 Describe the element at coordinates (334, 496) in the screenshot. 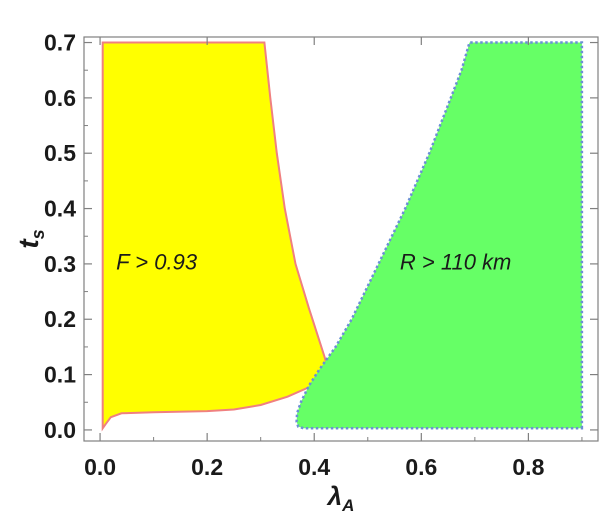

I see `x-axis-label-main: λ` at that location.